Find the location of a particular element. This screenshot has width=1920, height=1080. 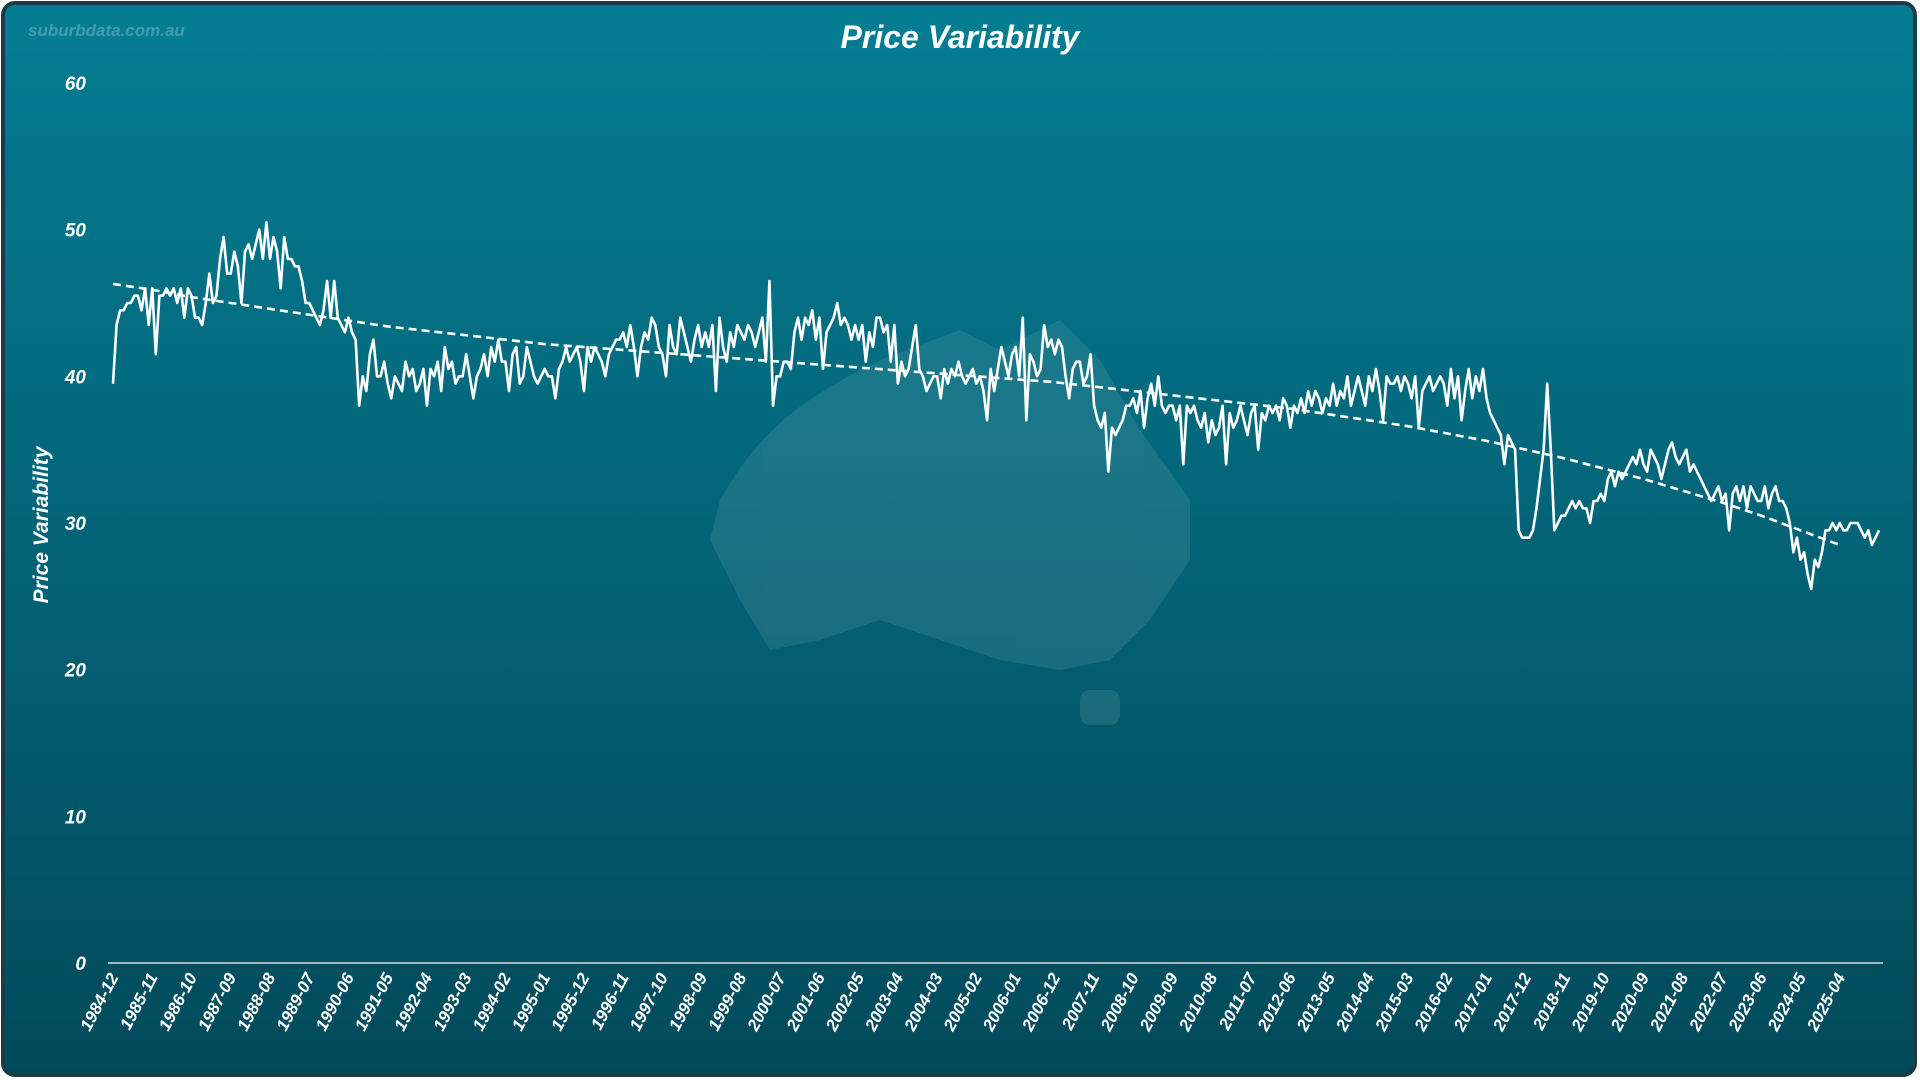

y-tick-label: 40 is located at coordinates (75, 377).